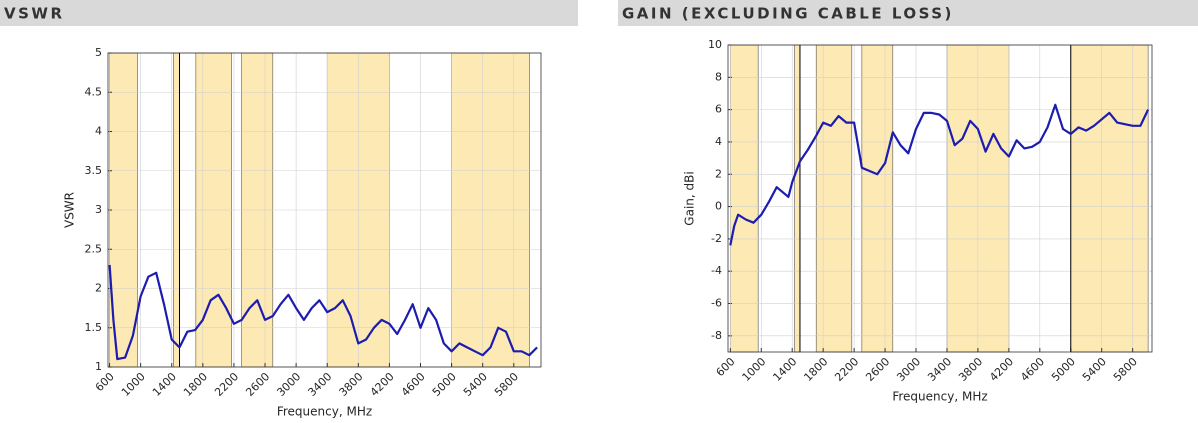 This screenshot has width=1198, height=423. I want to click on y-tick-label: 5, so click(98, 52).